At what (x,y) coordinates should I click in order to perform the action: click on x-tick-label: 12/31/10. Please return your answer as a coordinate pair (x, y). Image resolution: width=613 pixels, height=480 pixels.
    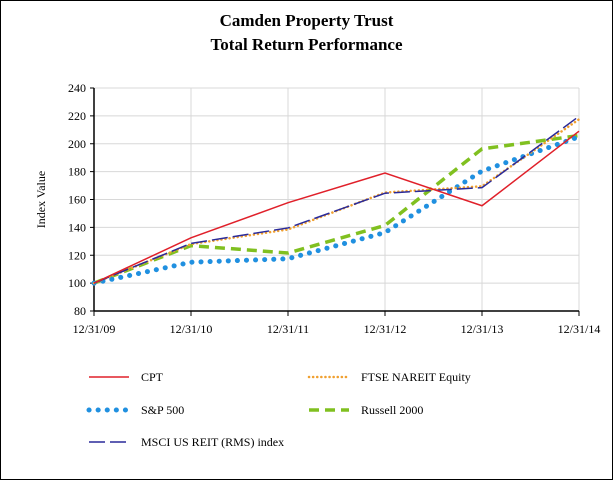
    Looking at the image, I should click on (191, 329).